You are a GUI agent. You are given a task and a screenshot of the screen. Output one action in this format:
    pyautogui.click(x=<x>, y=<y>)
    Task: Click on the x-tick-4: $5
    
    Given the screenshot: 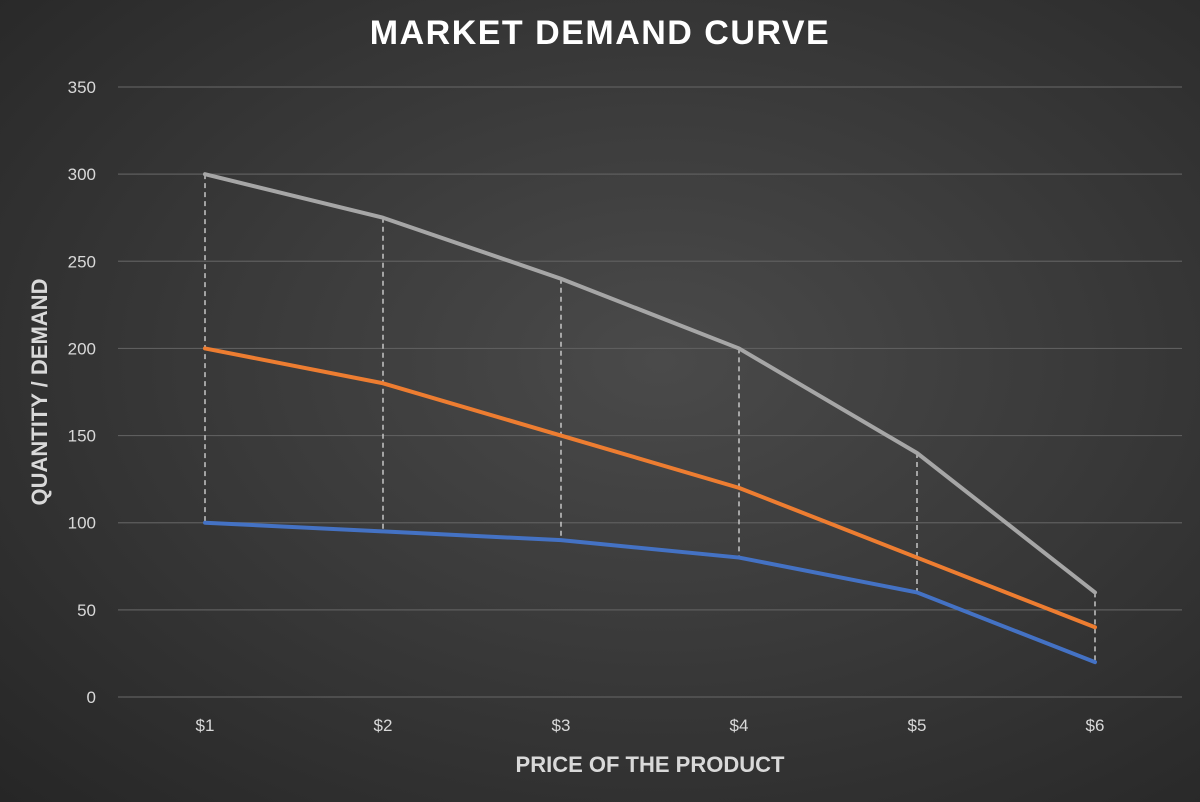 What is the action you would take?
    pyautogui.click(x=917, y=725)
    